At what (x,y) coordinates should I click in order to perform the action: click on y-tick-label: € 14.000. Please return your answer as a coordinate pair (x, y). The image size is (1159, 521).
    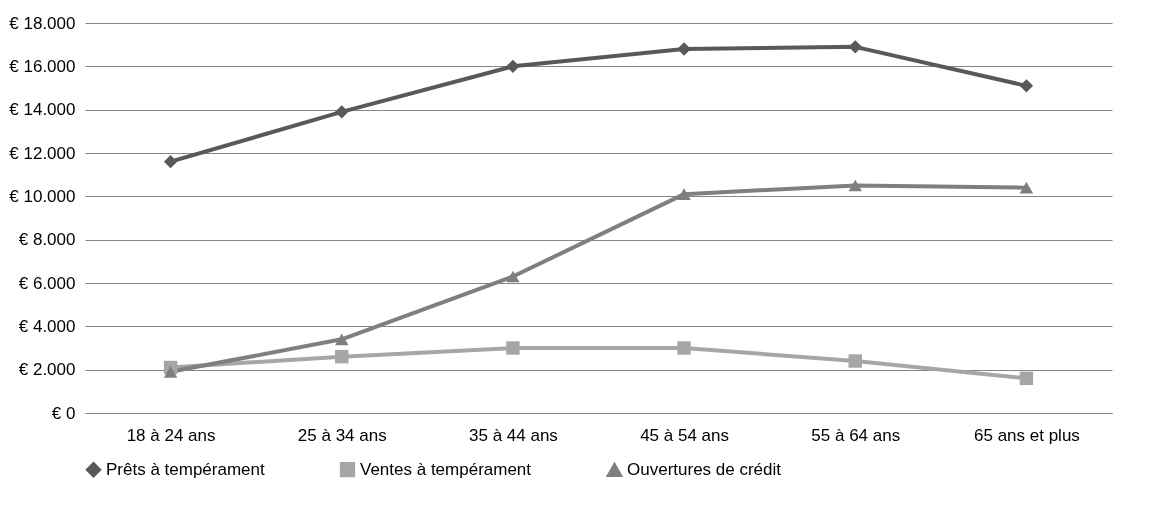
    Looking at the image, I should click on (42, 110).